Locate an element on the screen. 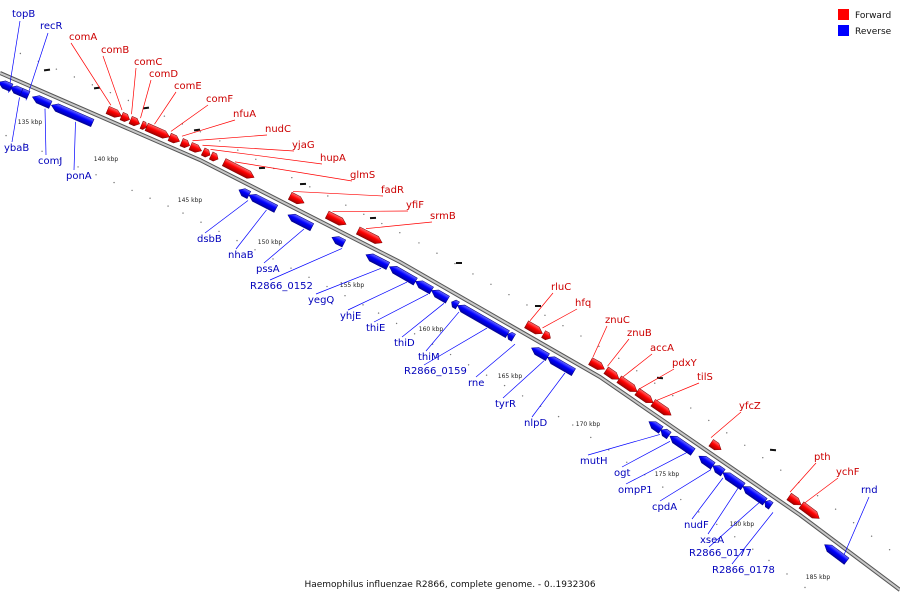  gene-yjag-forward is located at coordinates (206, 153).